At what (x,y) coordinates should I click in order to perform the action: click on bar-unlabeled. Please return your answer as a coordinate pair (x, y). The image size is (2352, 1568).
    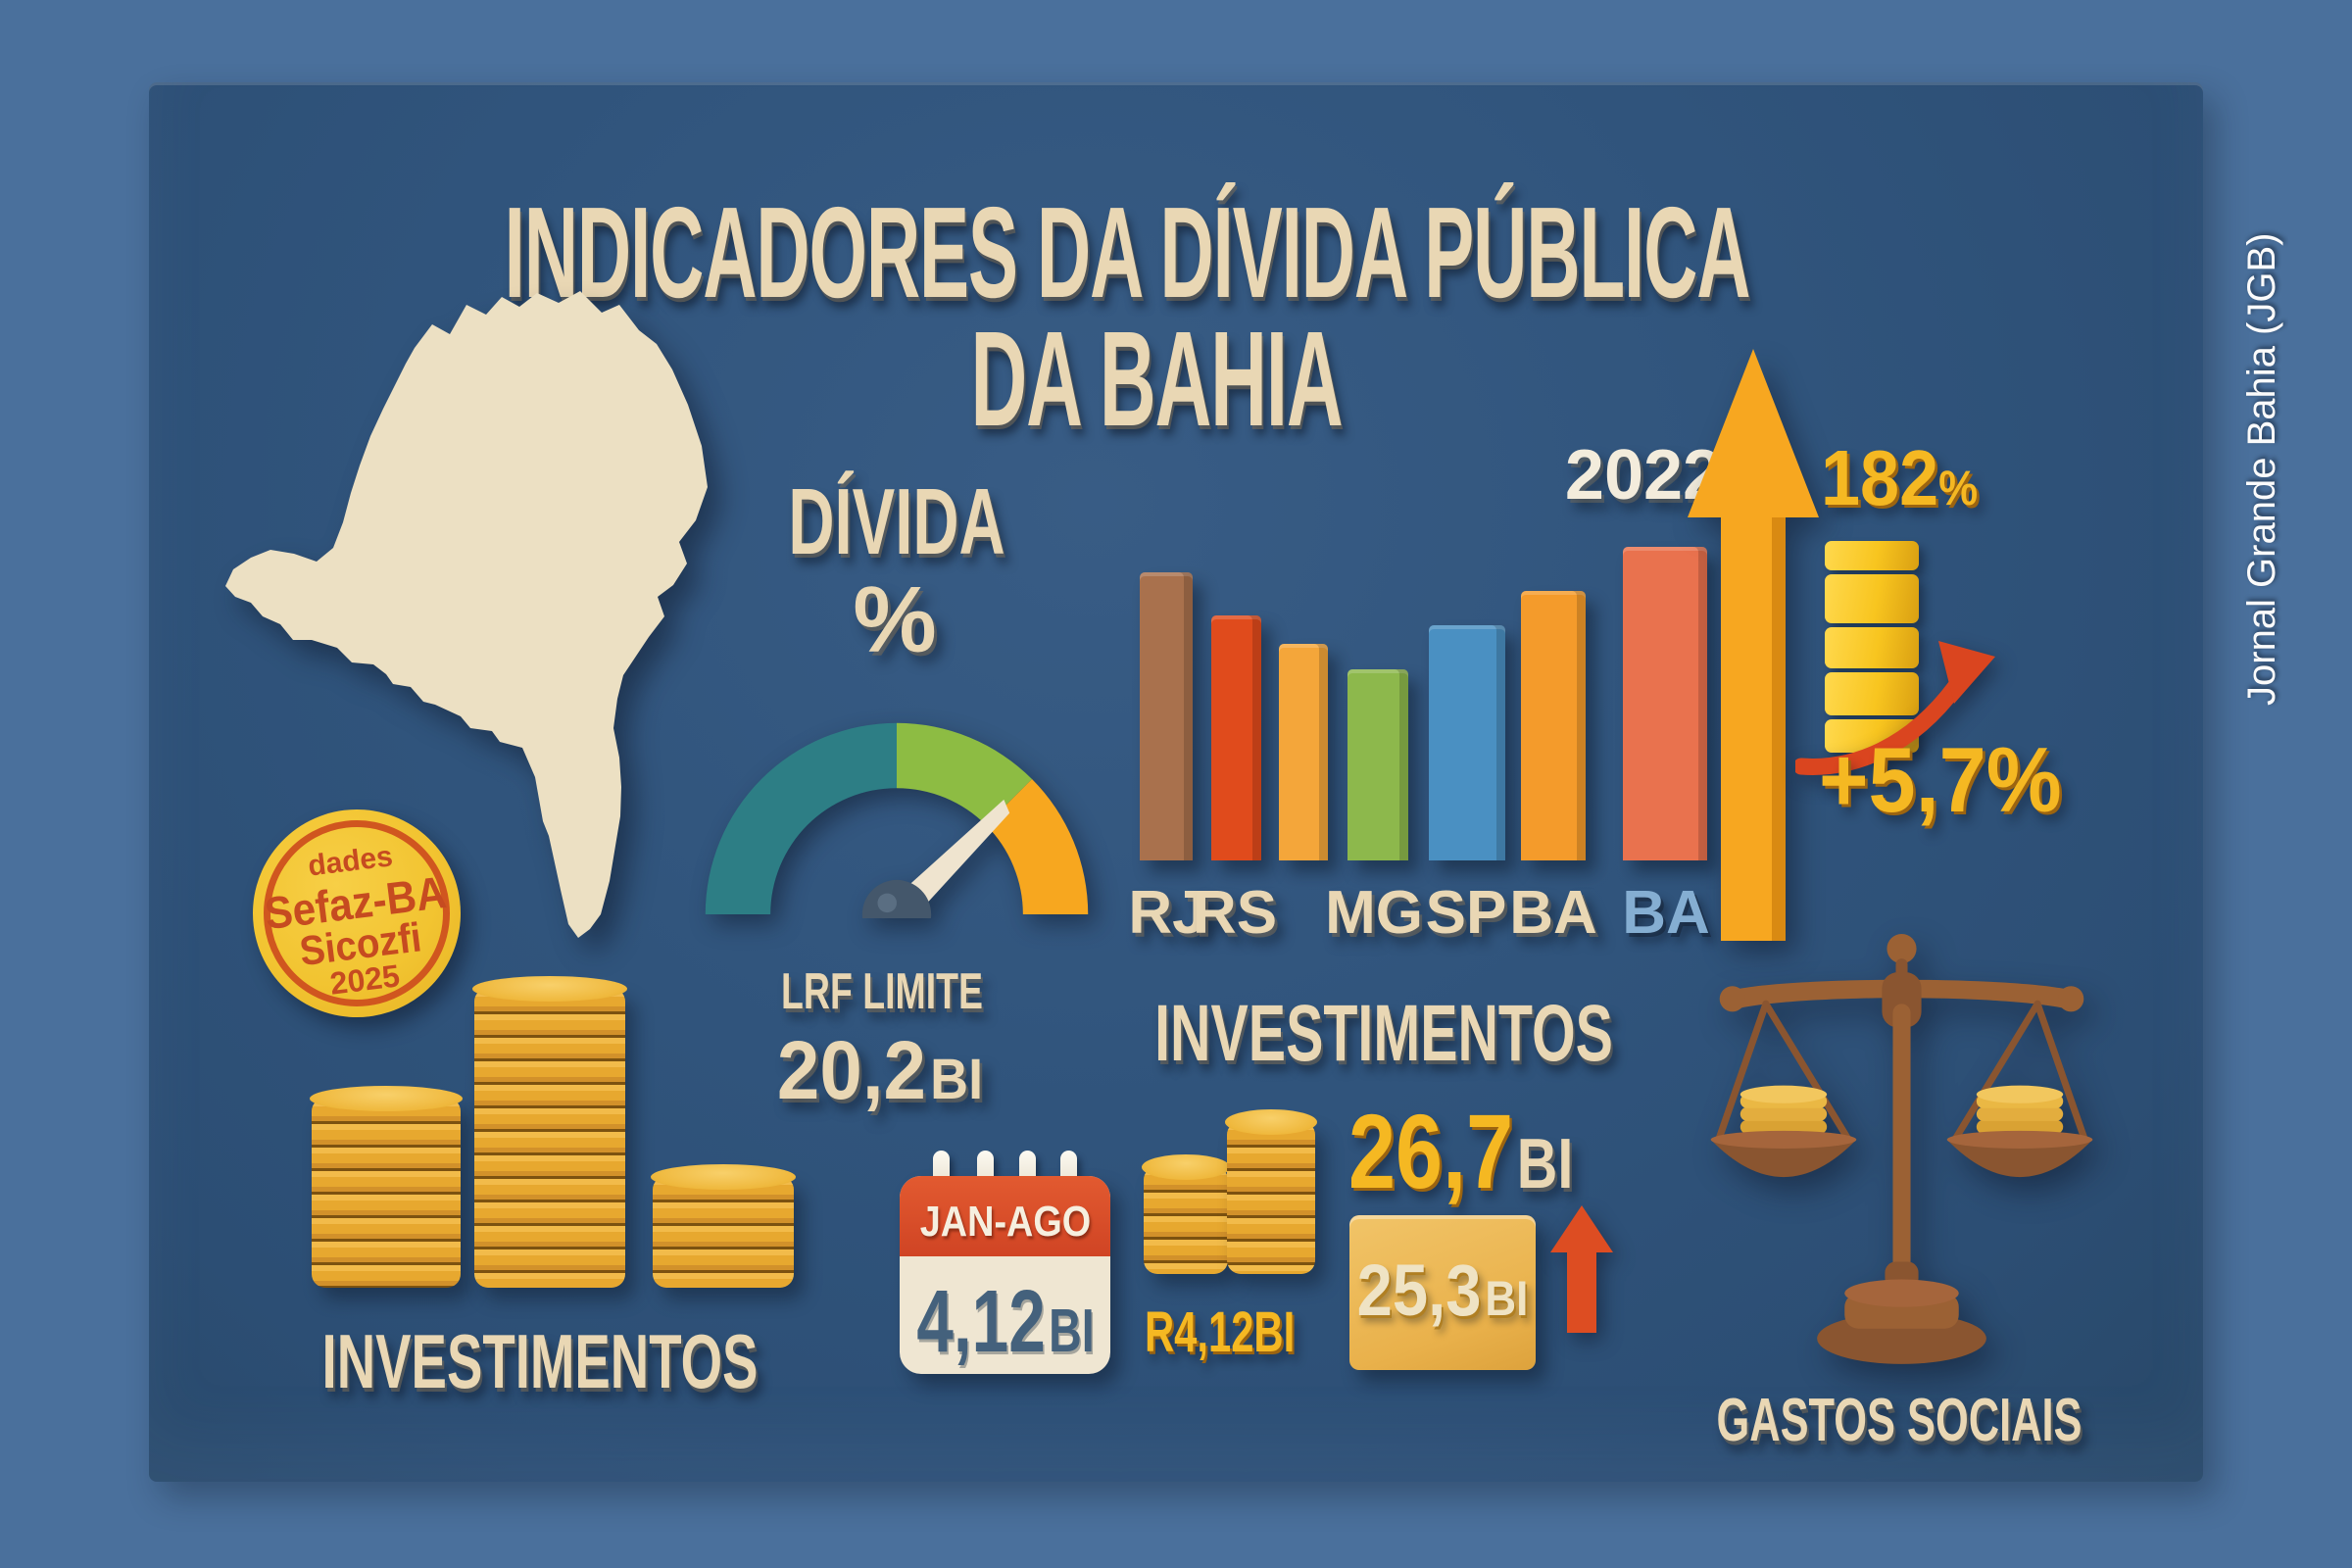
    Looking at the image, I should click on (1303, 752).